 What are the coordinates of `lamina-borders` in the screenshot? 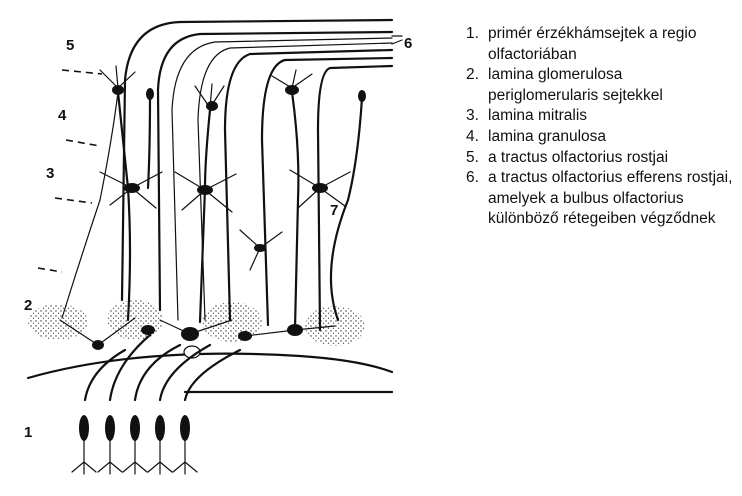 It's located at (210, 373).